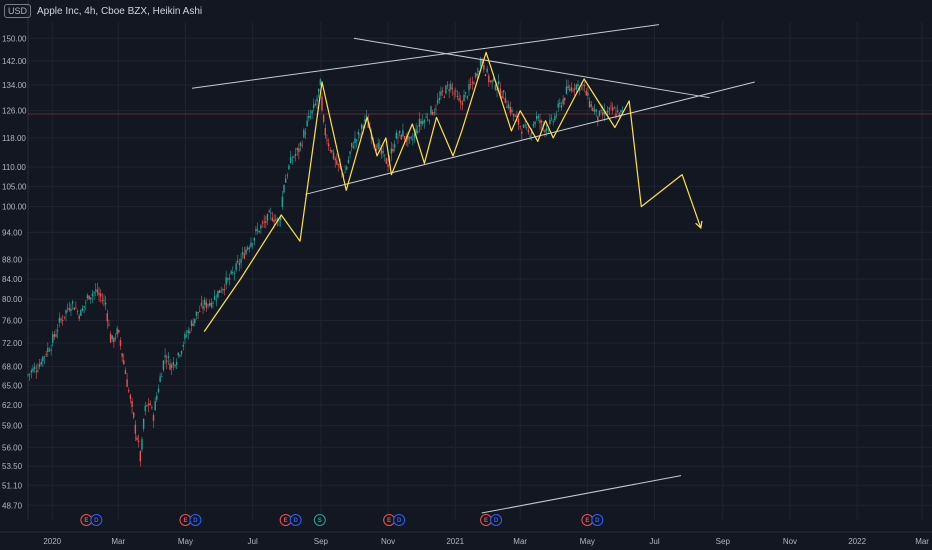 The image size is (932, 550). I want to click on x-tick-label: 2022, so click(857, 541).